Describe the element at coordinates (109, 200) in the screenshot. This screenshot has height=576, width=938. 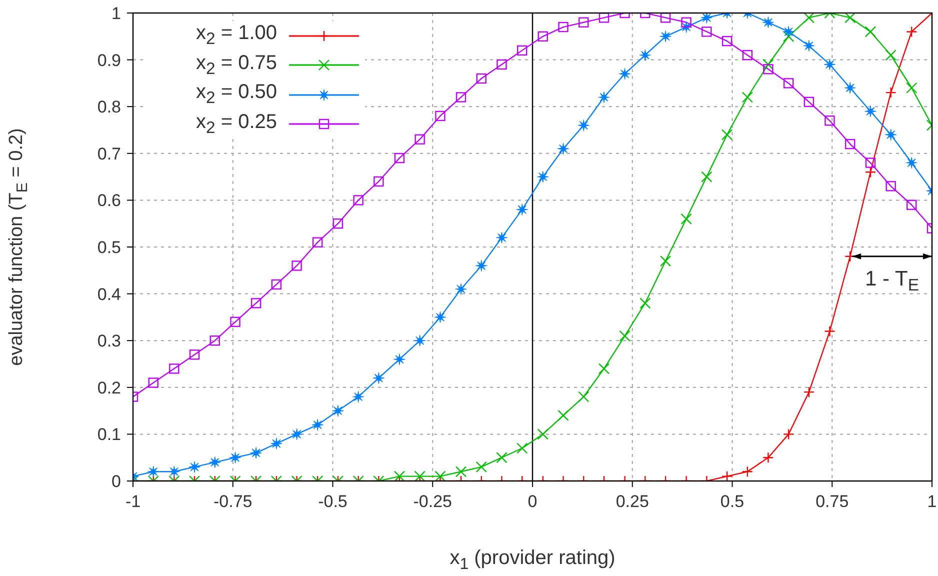
I see `y-tick-label: 0.6` at that location.